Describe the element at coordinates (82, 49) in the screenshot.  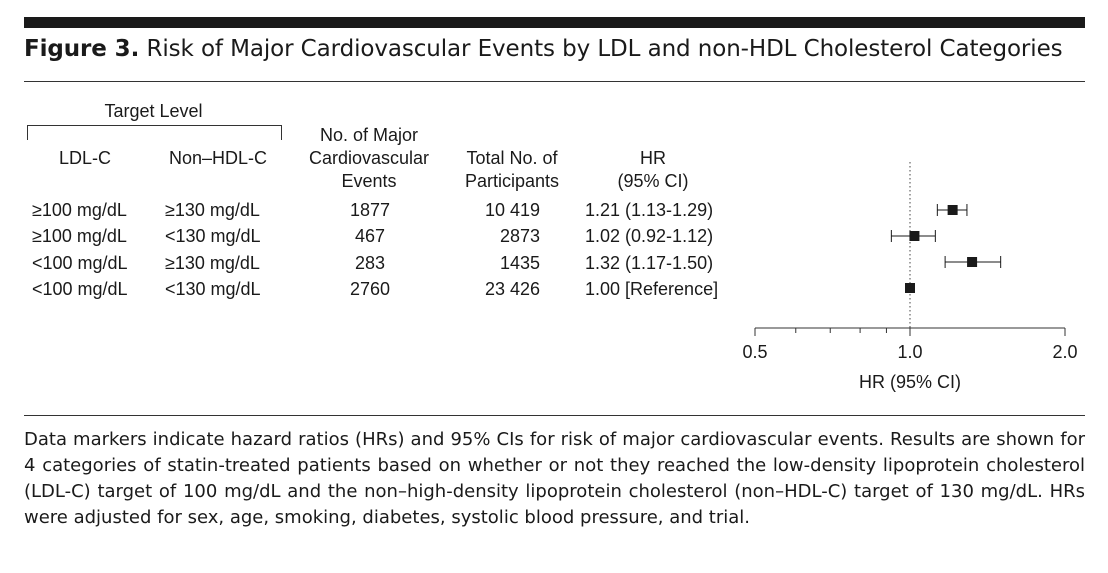
I see `figure-label: Figure 3.` at that location.